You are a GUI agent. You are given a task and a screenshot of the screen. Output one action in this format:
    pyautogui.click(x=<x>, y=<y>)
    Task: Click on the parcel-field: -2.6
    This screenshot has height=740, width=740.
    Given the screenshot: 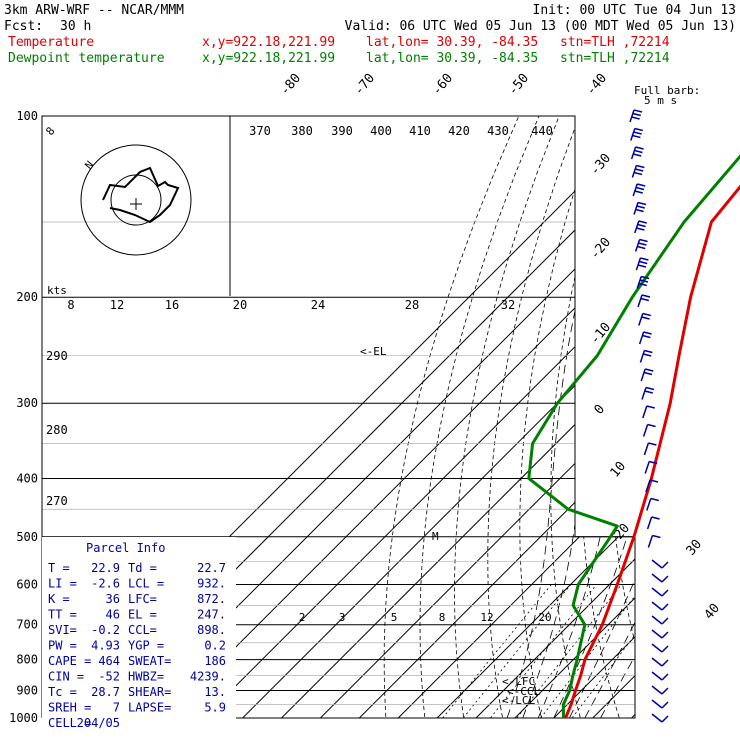 What is the action you would take?
    pyautogui.click(x=105, y=584)
    